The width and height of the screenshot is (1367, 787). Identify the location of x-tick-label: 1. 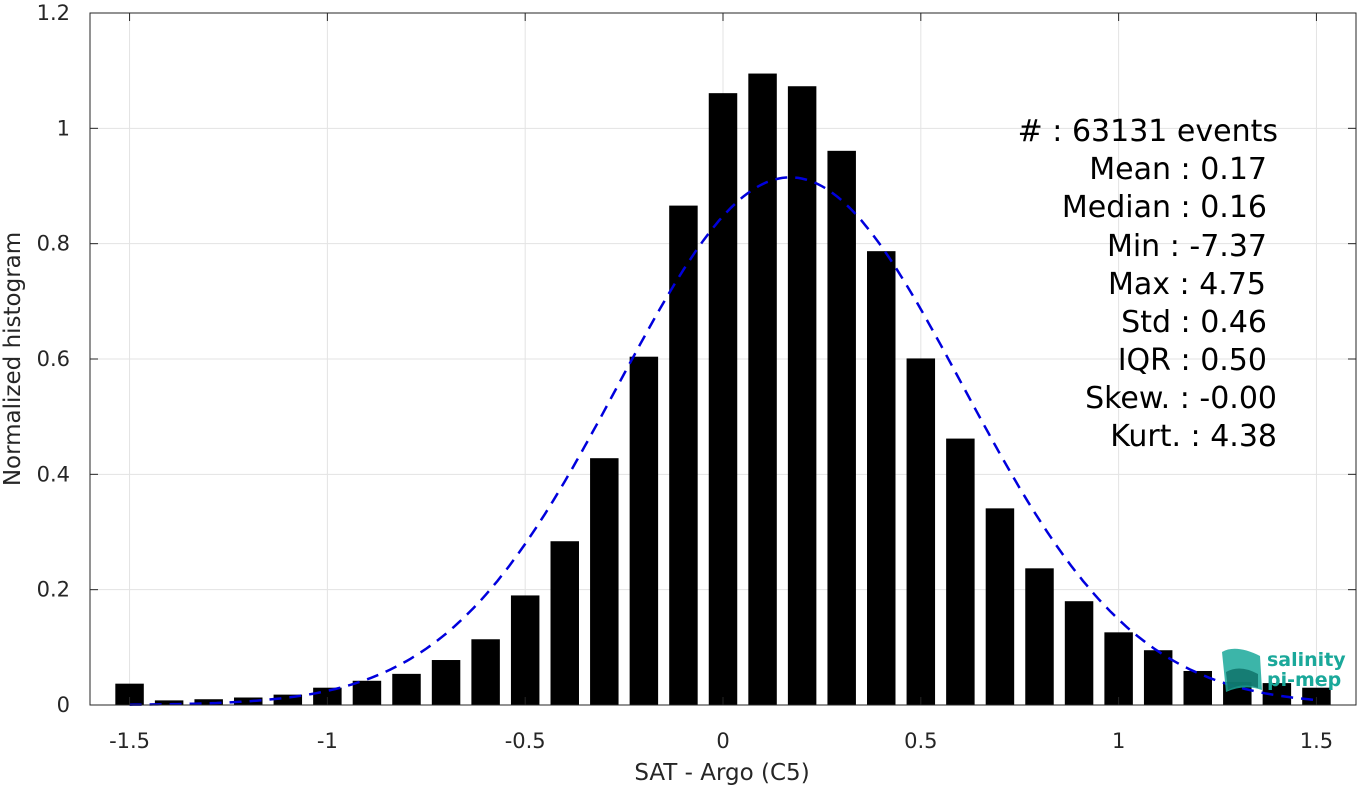
(1118, 741).